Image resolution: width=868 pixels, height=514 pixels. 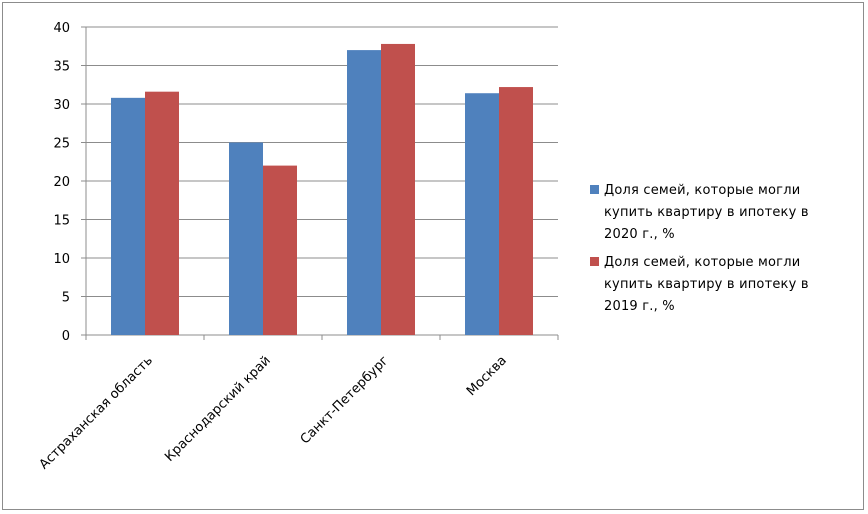 I want to click on y-tick-label-20: 20, so click(x=61, y=182).